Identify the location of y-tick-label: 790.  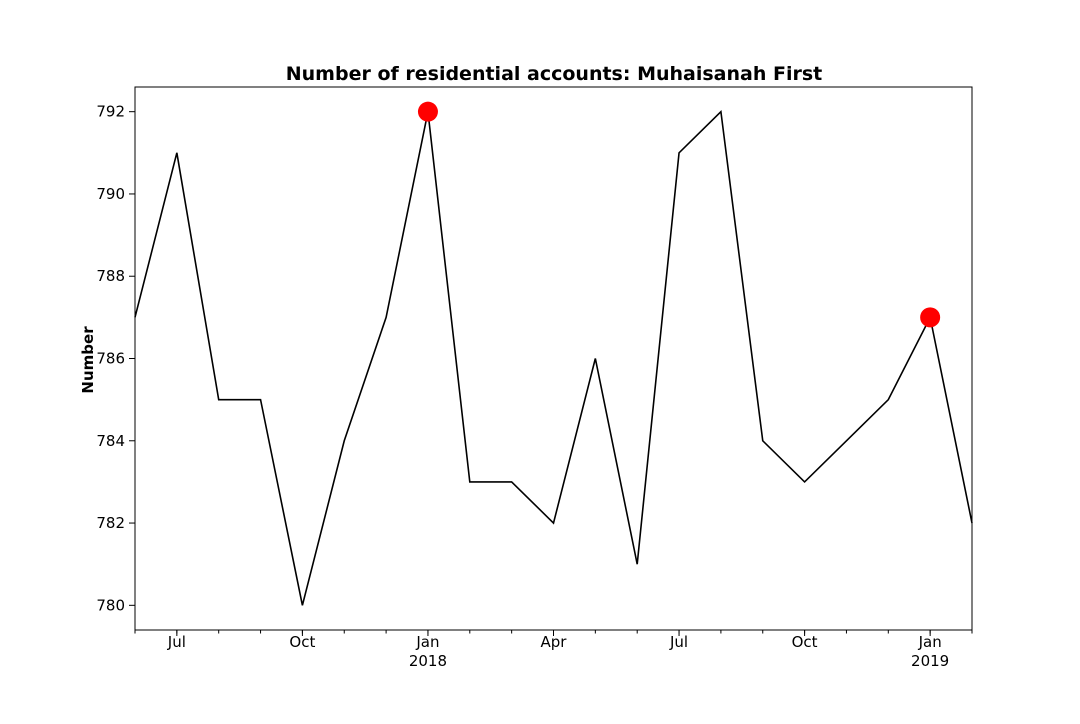
(110, 194).